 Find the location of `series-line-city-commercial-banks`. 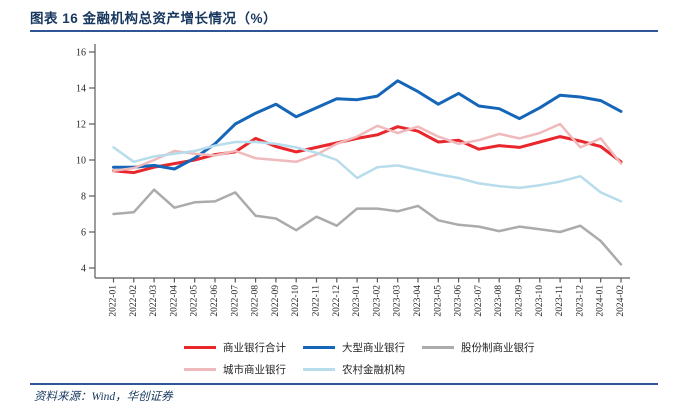

series-line-city-commercial-banks is located at coordinates (367, 147).